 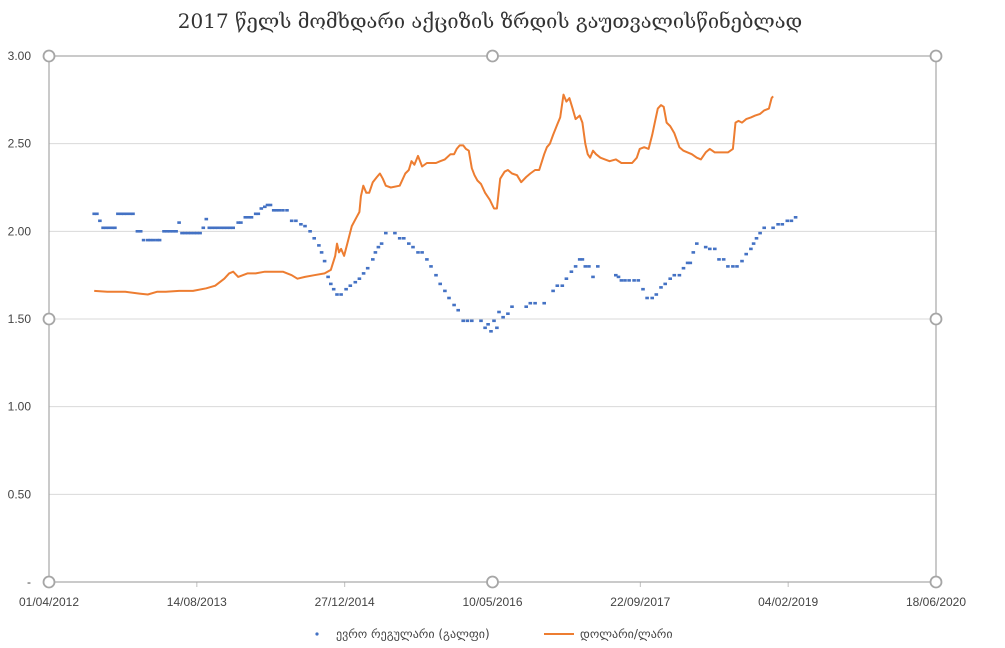 What do you see at coordinates (317, 634) in the screenshot?
I see `legend-marker-euro-regular` at bounding box center [317, 634].